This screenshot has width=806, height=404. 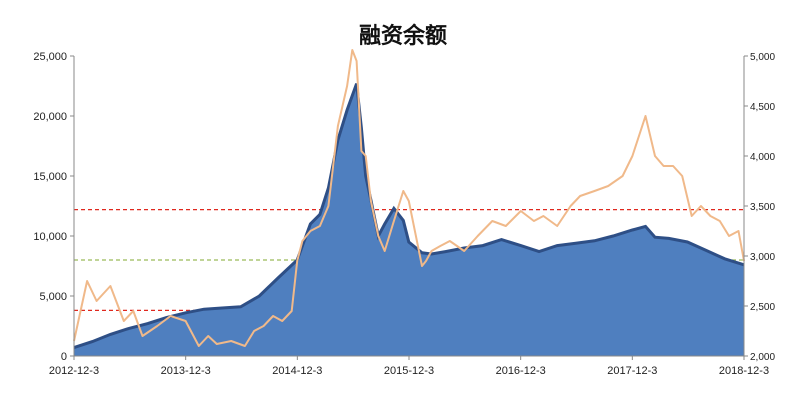 I want to click on x-tick-label: 2016-12-3, so click(x=521, y=371).